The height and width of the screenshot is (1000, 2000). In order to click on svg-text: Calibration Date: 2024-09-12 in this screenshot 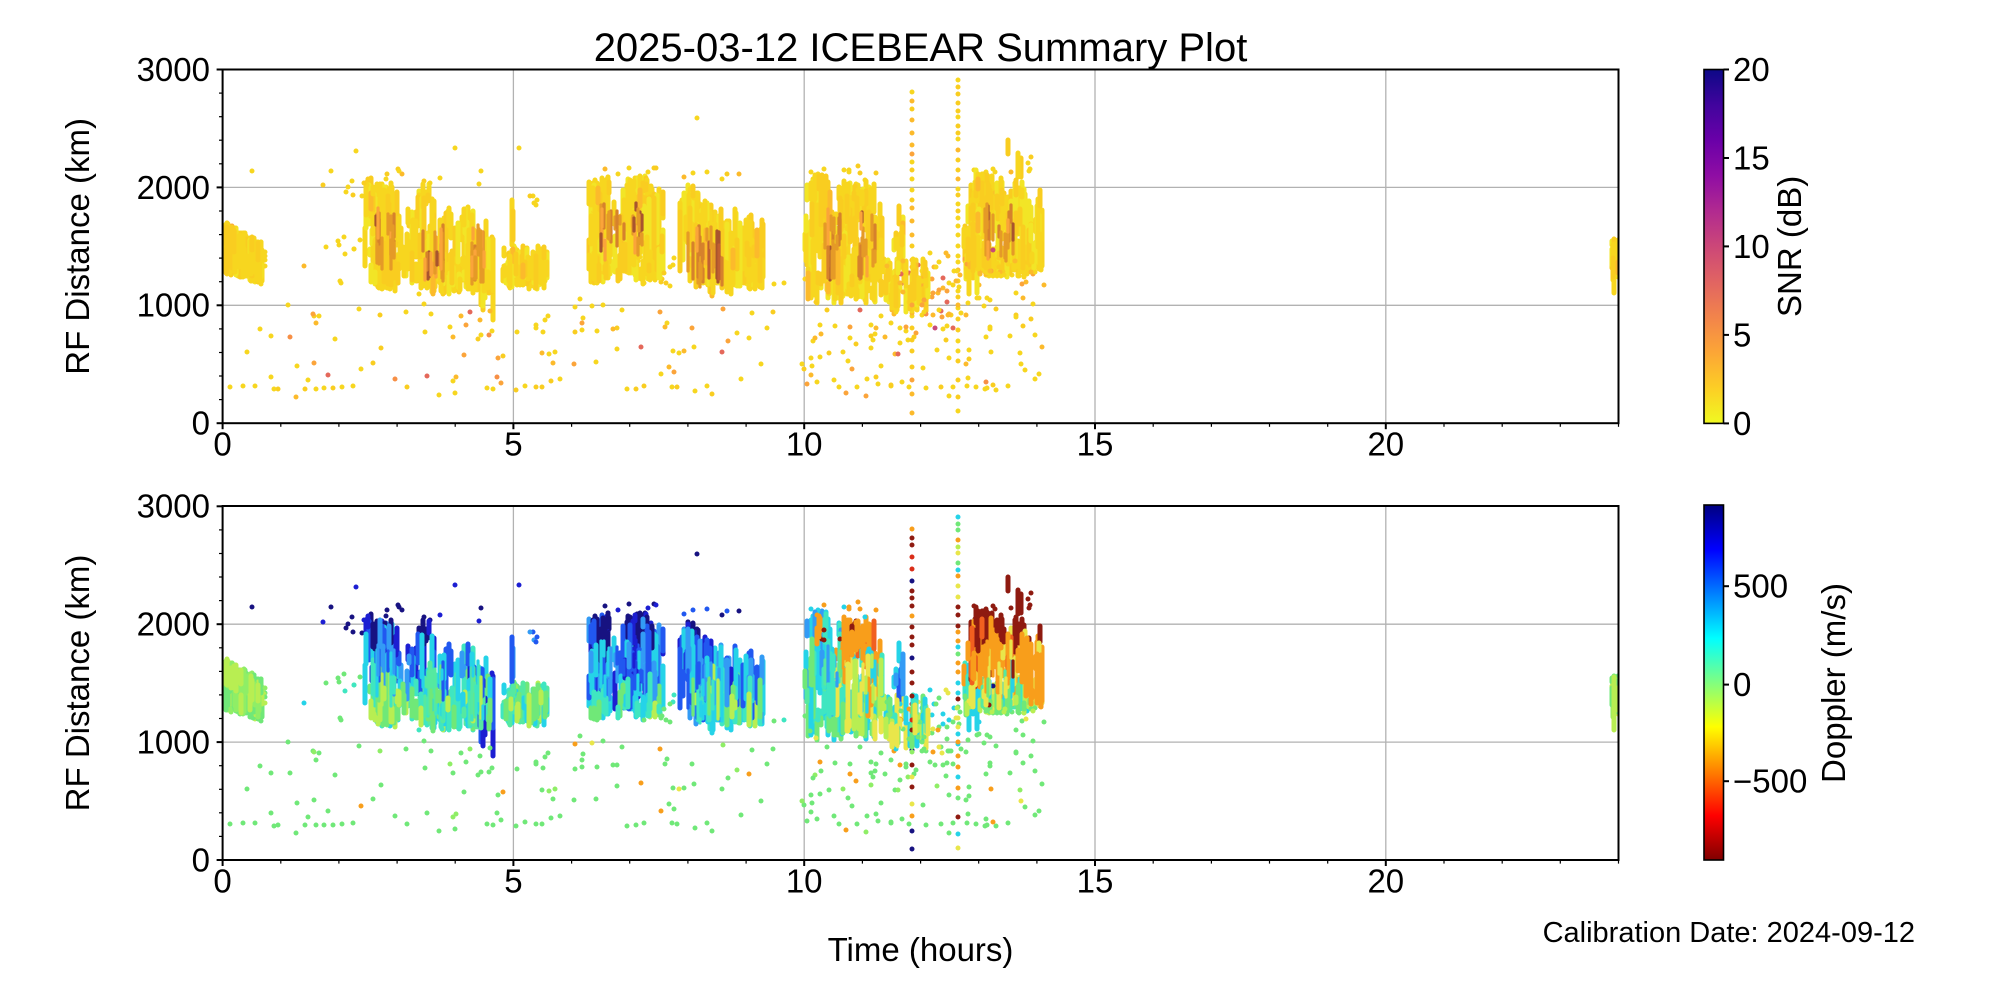, I will do `click(1729, 933)`.